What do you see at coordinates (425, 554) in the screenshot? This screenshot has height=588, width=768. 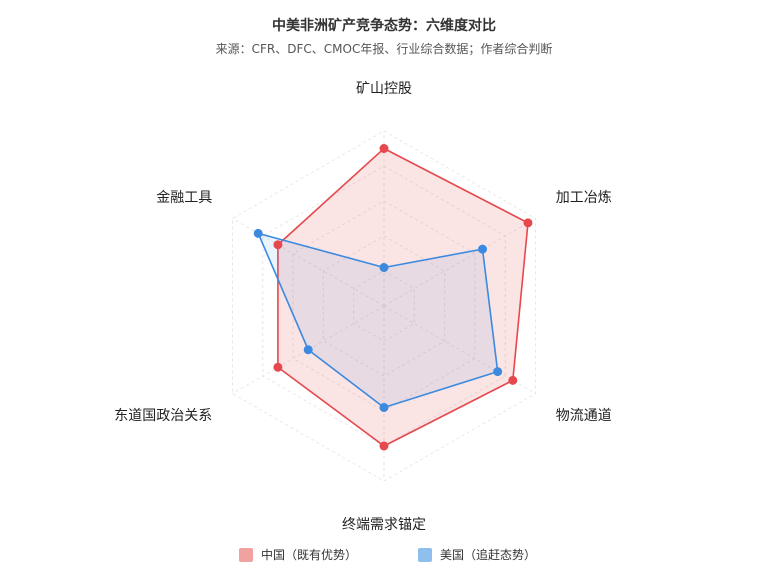 I see `legend-swatch-usa` at bounding box center [425, 554].